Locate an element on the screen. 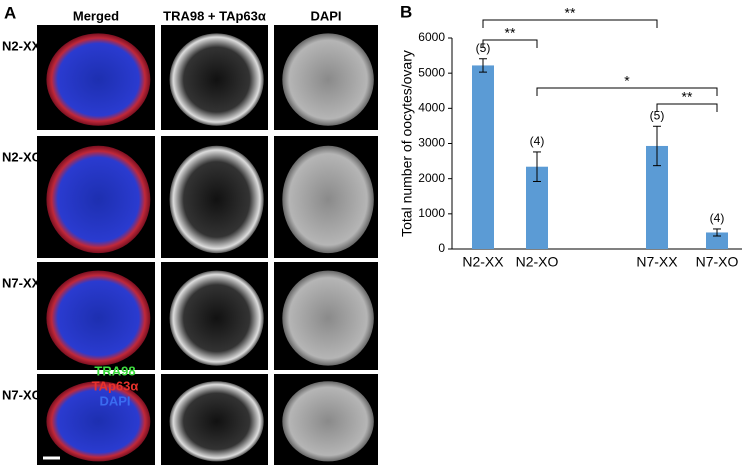  y-tick-label: 3000 is located at coordinates (431, 143).